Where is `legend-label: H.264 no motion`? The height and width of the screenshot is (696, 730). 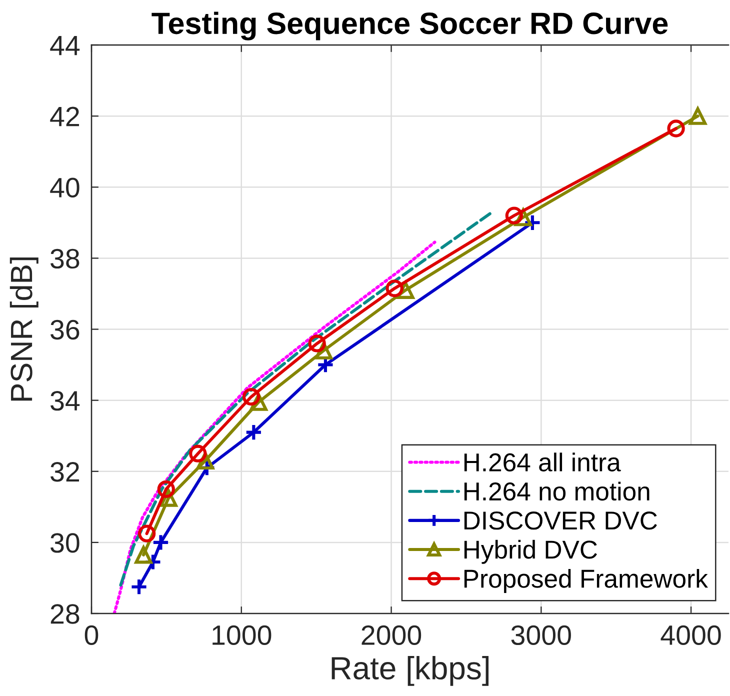
legend-label: H.264 no motion is located at coordinates (557, 491).